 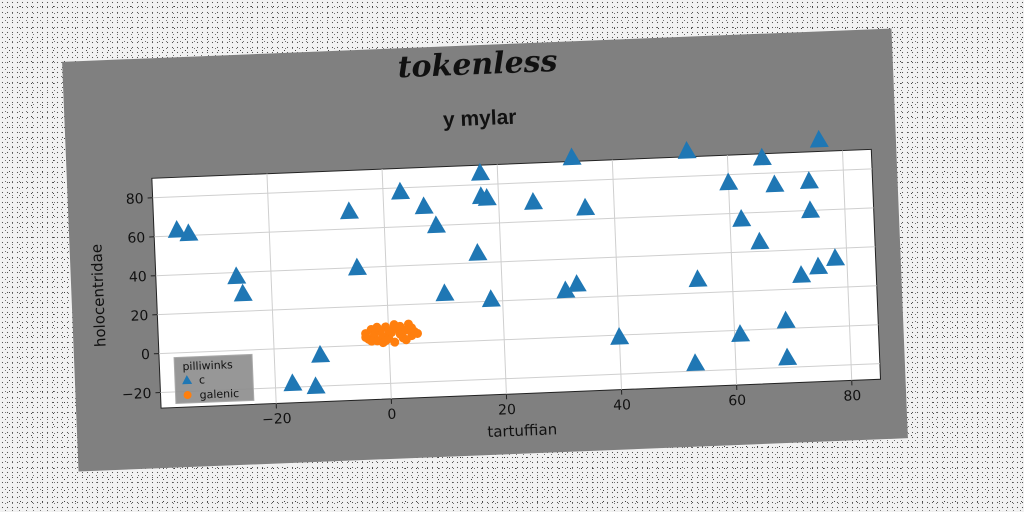 What do you see at coordinates (392, 415) in the screenshot?
I see `x-tick-label: 0` at bounding box center [392, 415].